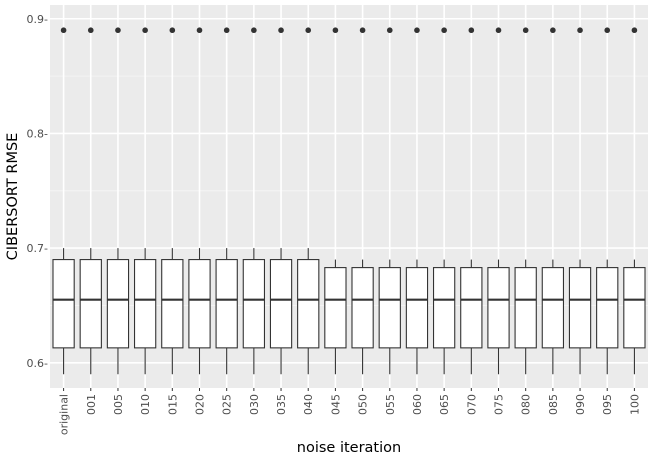 The image size is (657, 466). Describe the element at coordinates (37, 133) in the screenshot. I see `y-tick-label: 0.8-` at that location.